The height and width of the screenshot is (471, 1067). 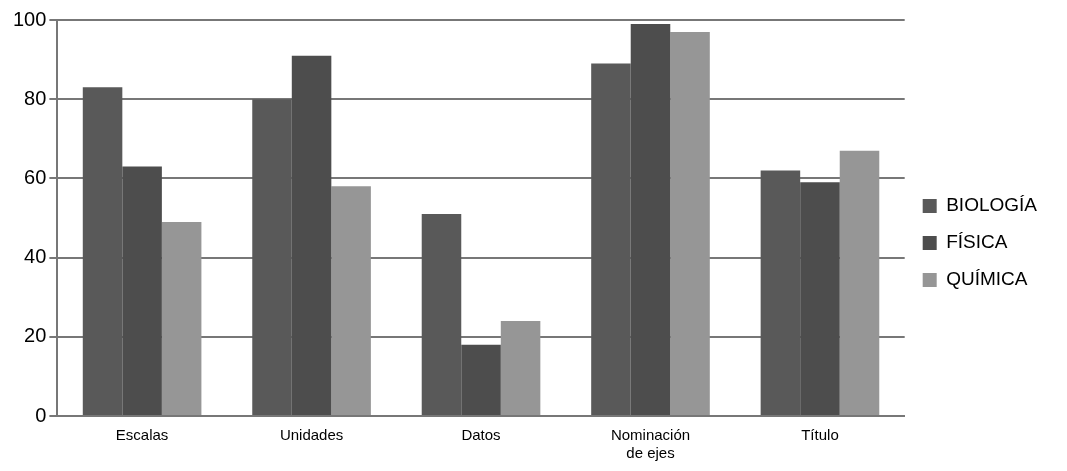 What do you see at coordinates (650, 444) in the screenshot?
I see `x-tick-label: Nominación de ejes` at bounding box center [650, 444].